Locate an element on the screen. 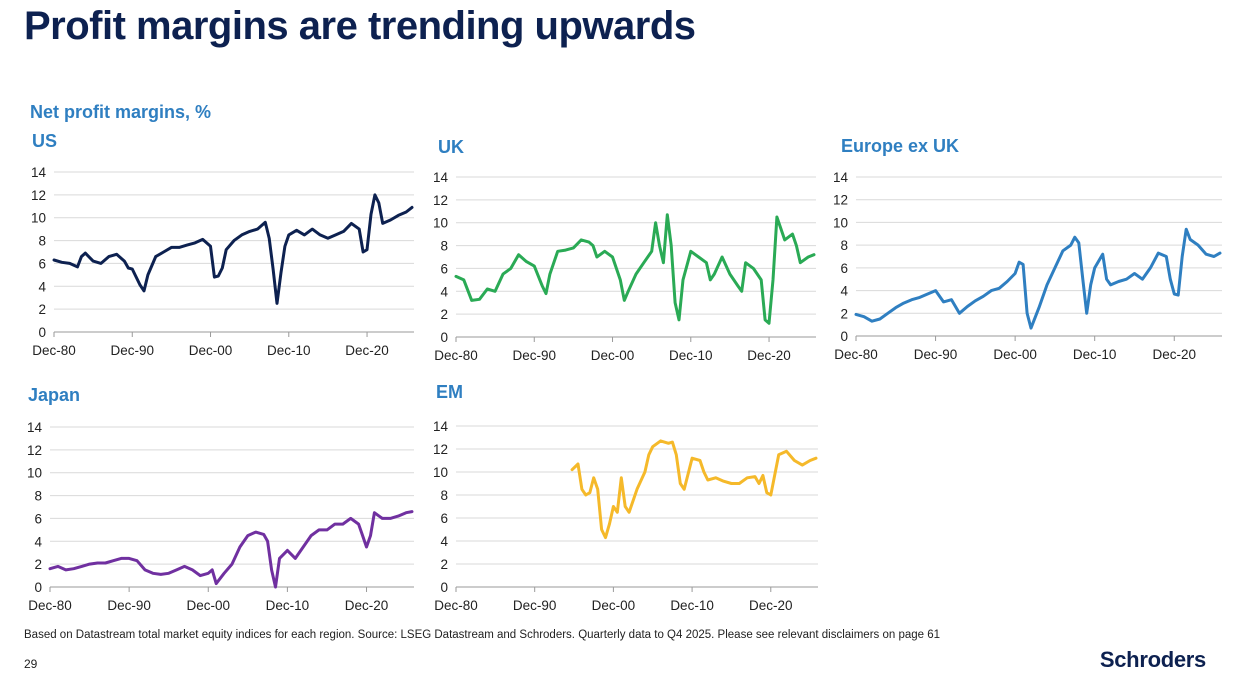  chart-subtitle: Net profit margins, % is located at coordinates (121, 112).